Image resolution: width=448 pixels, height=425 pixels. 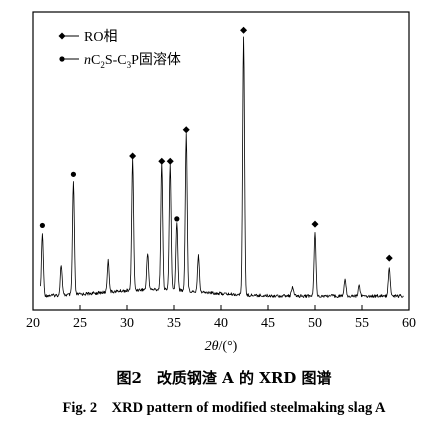 I want to click on figure-caption-chinese: 图2 改质钢渣 A 的 XRD 图谱, so click(x=224, y=378).